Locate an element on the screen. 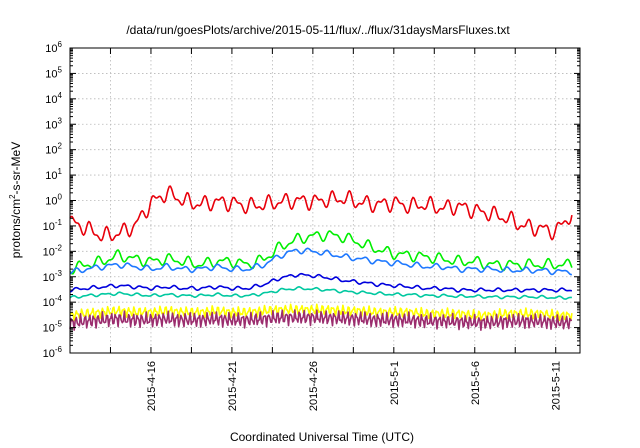 The height and width of the screenshot is (448, 640). y-tick-label: 10⁻⁶ is located at coordinates (53, 352).